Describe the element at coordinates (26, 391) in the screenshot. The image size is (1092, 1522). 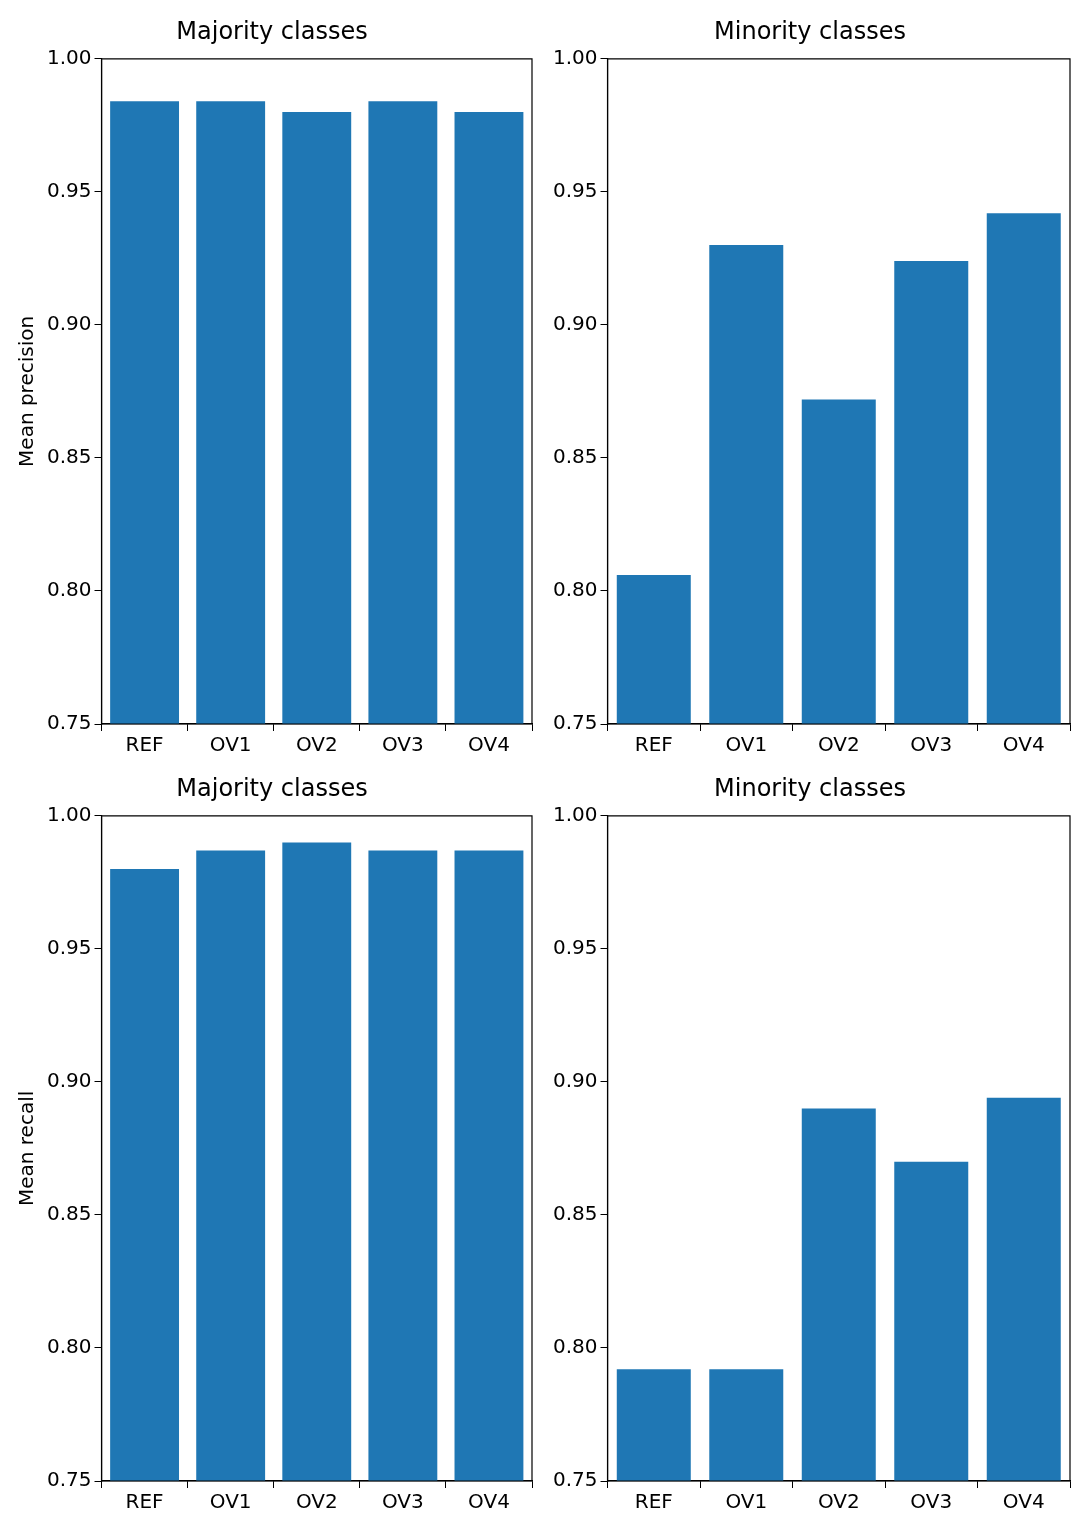
I see `y-axis-title: Mean precision` at that location.